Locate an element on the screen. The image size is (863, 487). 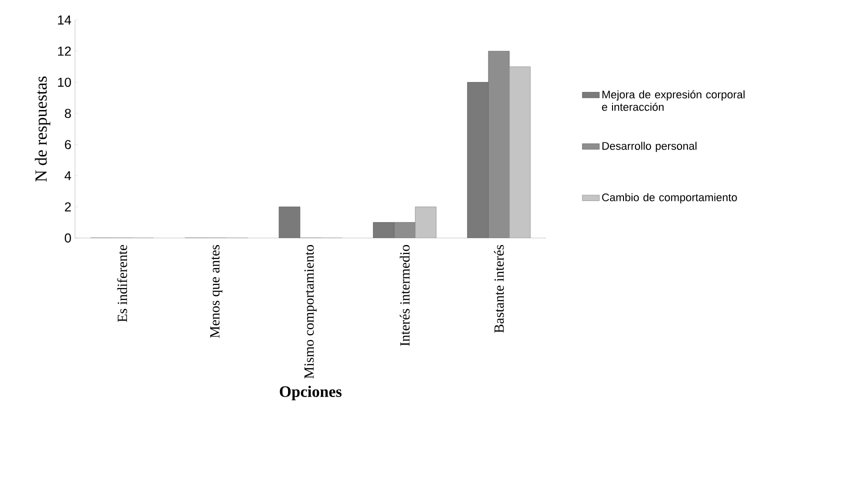
y-tick-label: 6 is located at coordinates (67, 145).